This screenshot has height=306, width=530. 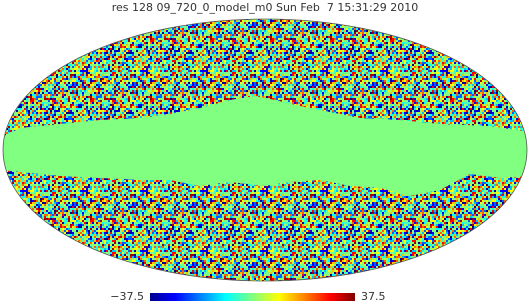 I want to click on colorbar, so click(x=252, y=297).